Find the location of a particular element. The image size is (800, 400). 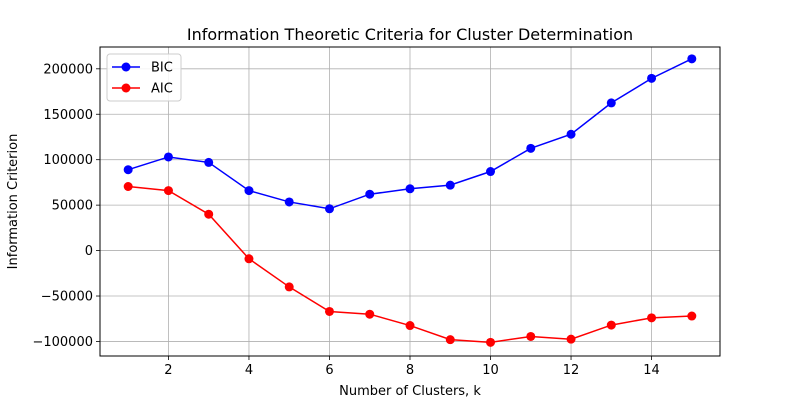

y-tick-label: −100000 is located at coordinates (62, 342).